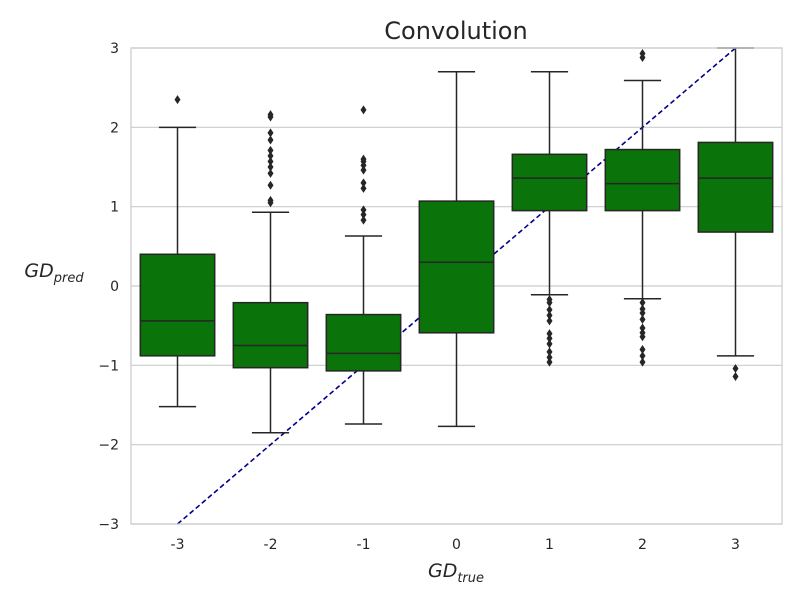  What do you see at coordinates (364, 545) in the screenshot?
I see `x-tick-label: -1` at bounding box center [364, 545].